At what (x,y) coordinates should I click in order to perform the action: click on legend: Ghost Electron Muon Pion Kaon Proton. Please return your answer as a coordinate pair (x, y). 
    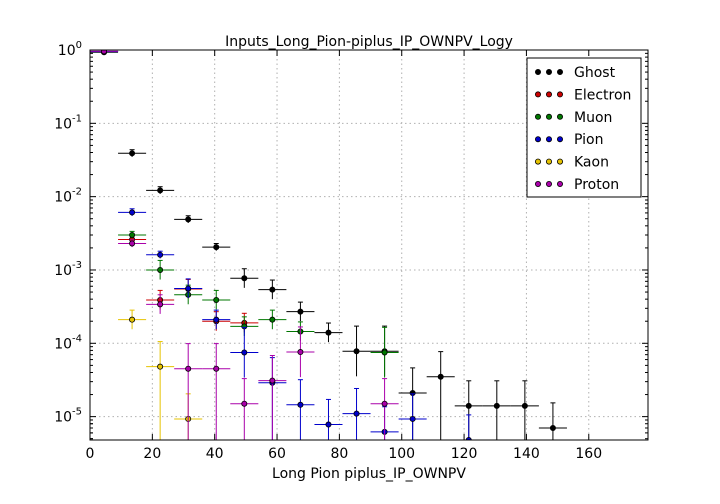
    Looking at the image, I should click on (584, 127).